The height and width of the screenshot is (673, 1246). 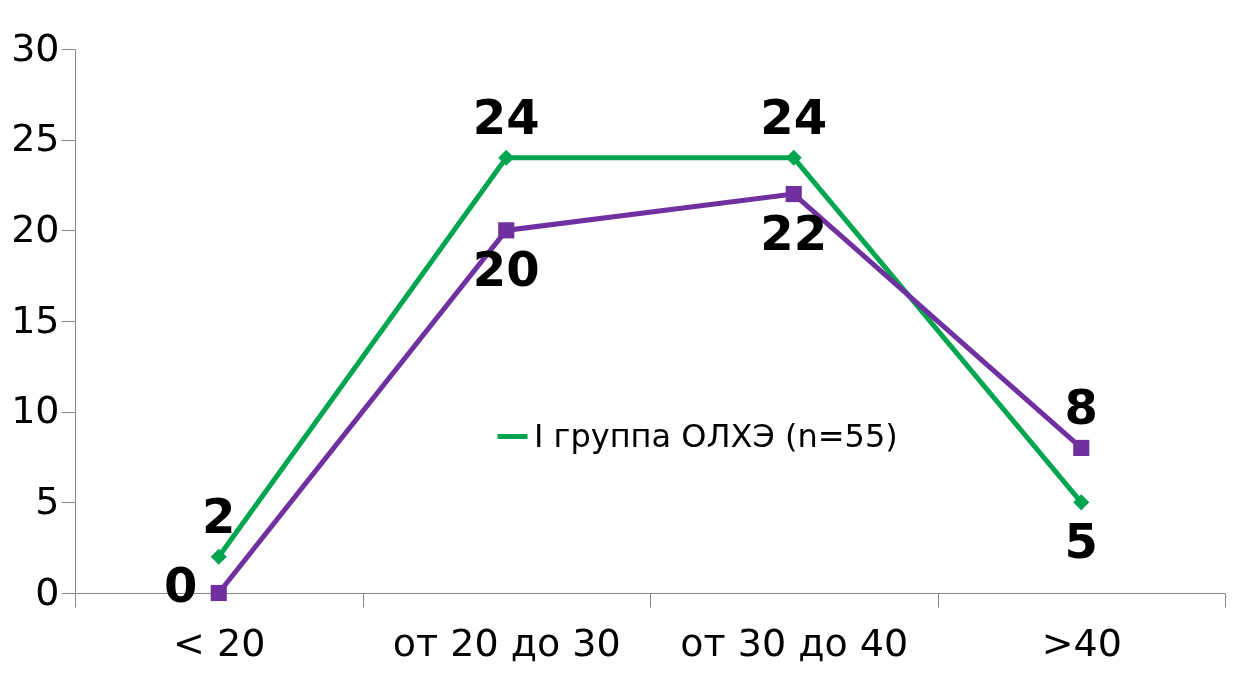 I want to click on y-tick-label: 5, so click(x=47, y=500).